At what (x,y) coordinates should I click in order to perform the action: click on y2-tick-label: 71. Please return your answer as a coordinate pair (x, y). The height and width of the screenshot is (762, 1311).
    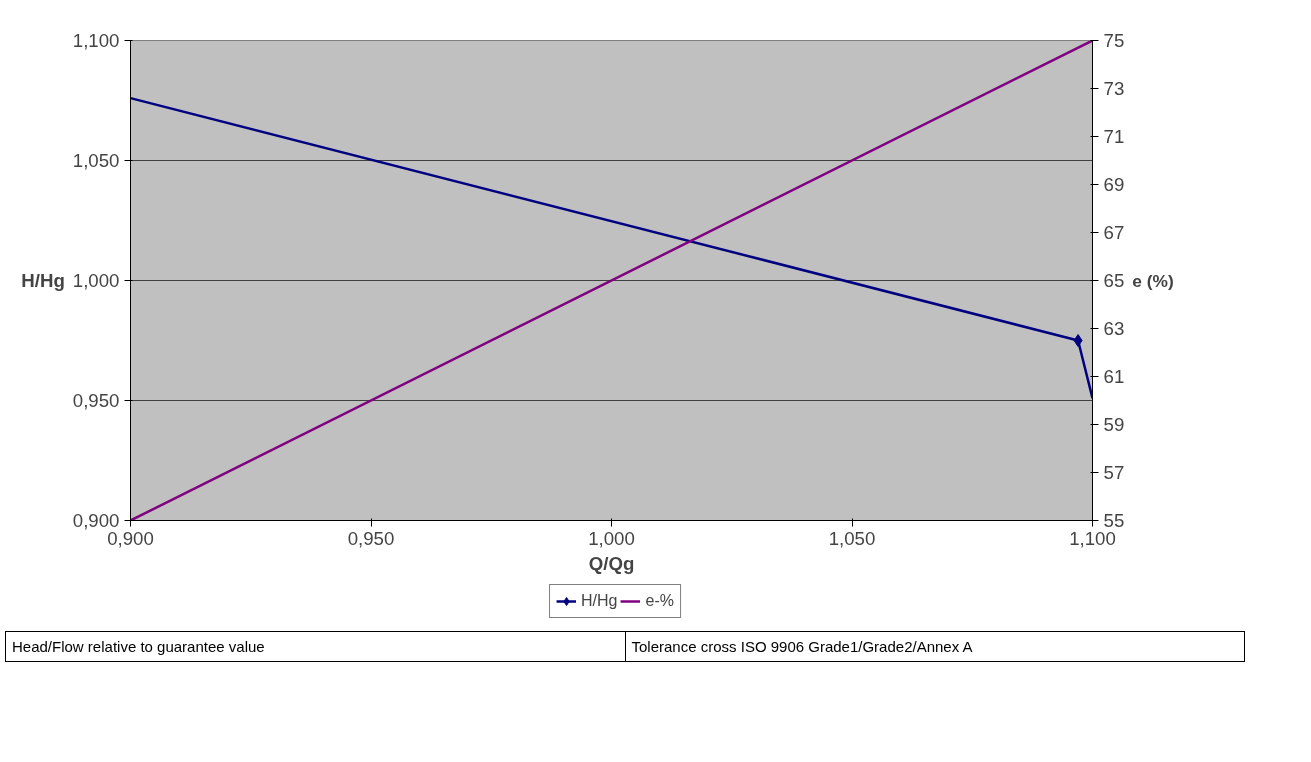
    Looking at the image, I should click on (1114, 136).